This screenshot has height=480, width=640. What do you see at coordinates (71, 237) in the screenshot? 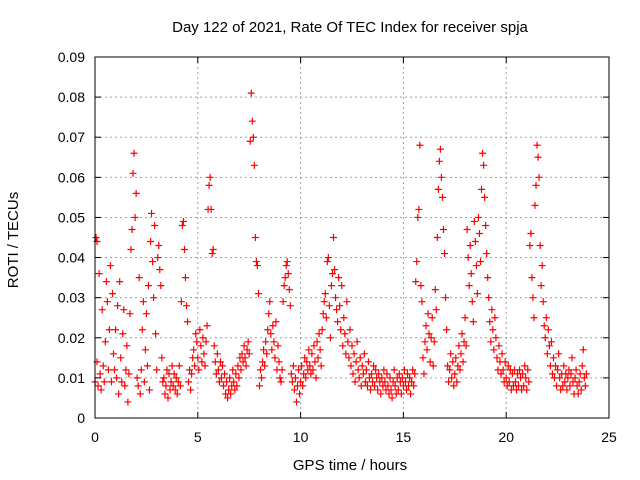
I see `y-tick-labels: 0 0.01 0.02 0.03 0.04 0.05 0.06 0.07 0.08 0.09` at bounding box center [71, 237].